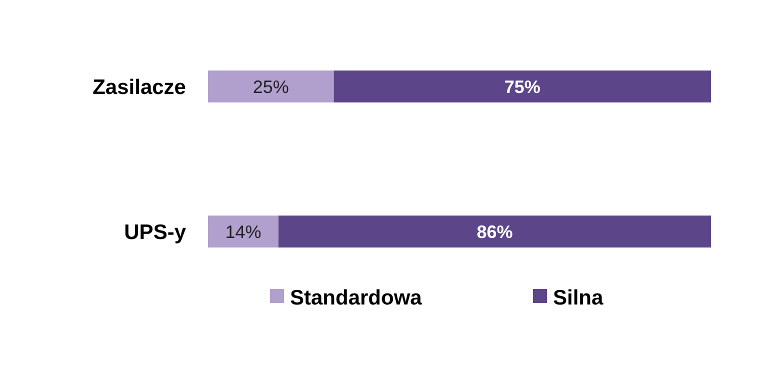  I want to click on data-label: 25%, so click(270, 86).